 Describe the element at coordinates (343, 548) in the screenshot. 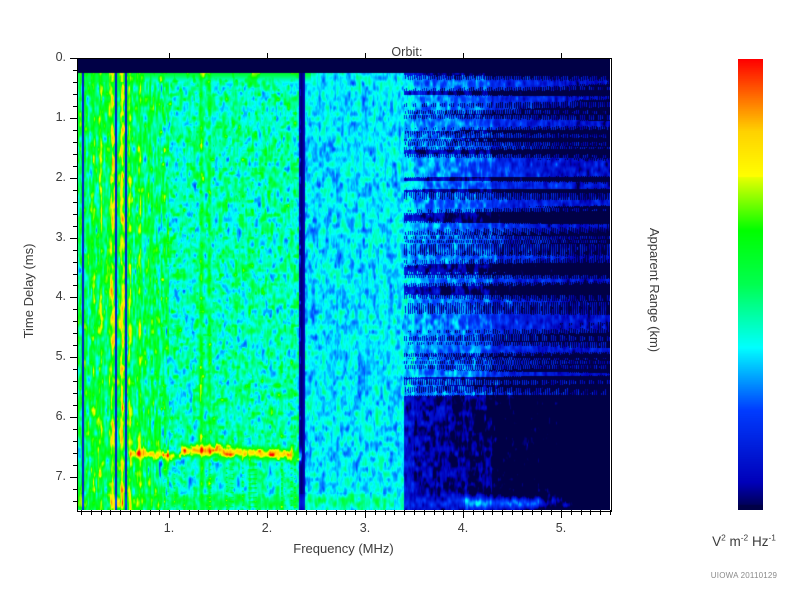

I see `x-axis-title: Frequency (MHz)` at that location.